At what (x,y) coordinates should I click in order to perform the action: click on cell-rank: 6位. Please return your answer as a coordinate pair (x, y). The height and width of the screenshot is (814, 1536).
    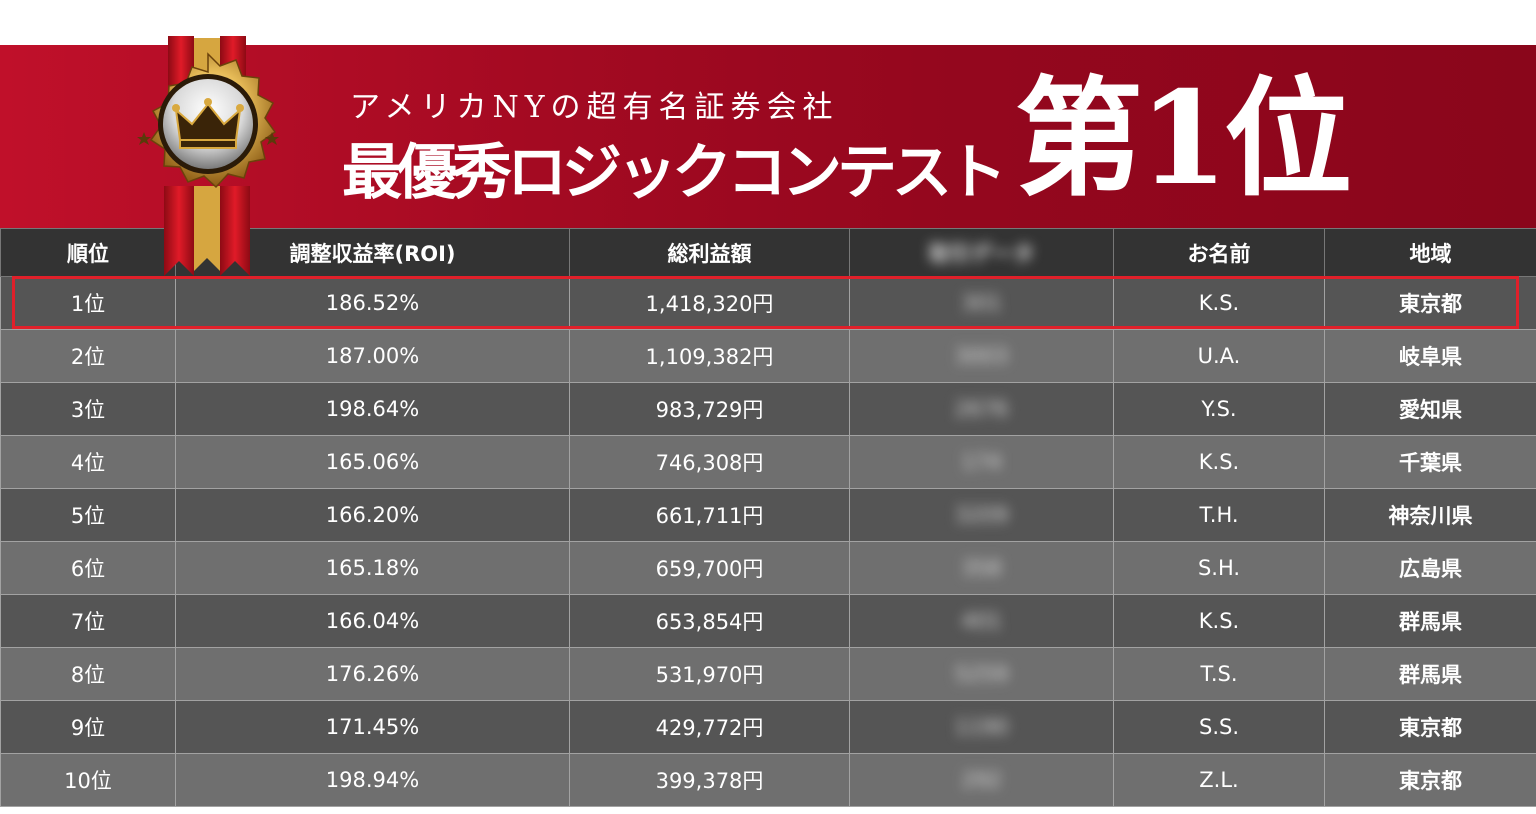
    Looking at the image, I should click on (88, 568).